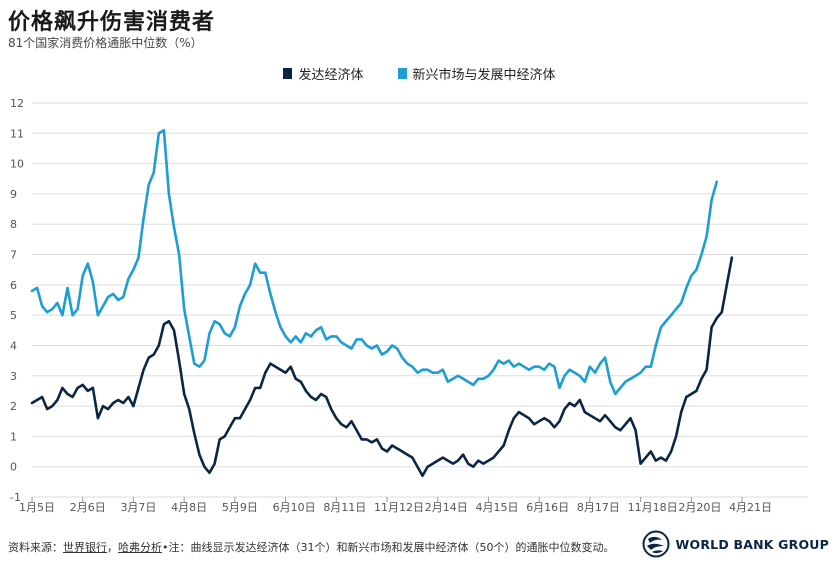  Describe the element at coordinates (17, 103) in the screenshot. I see `y-tick-label-12: 12` at that location.